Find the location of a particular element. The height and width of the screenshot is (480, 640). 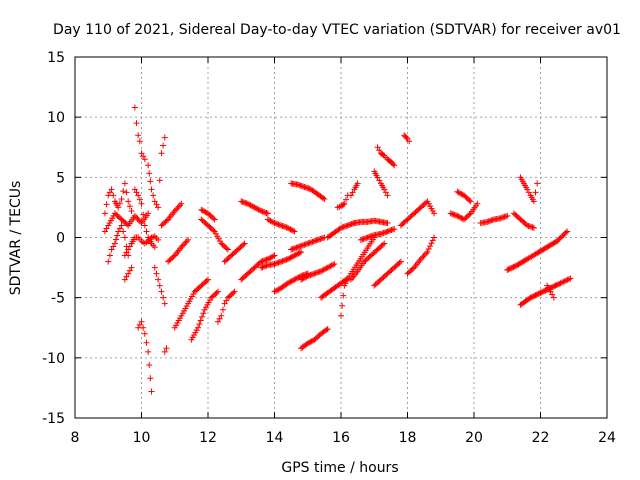

x-tick-label: 22 is located at coordinates (541, 438).